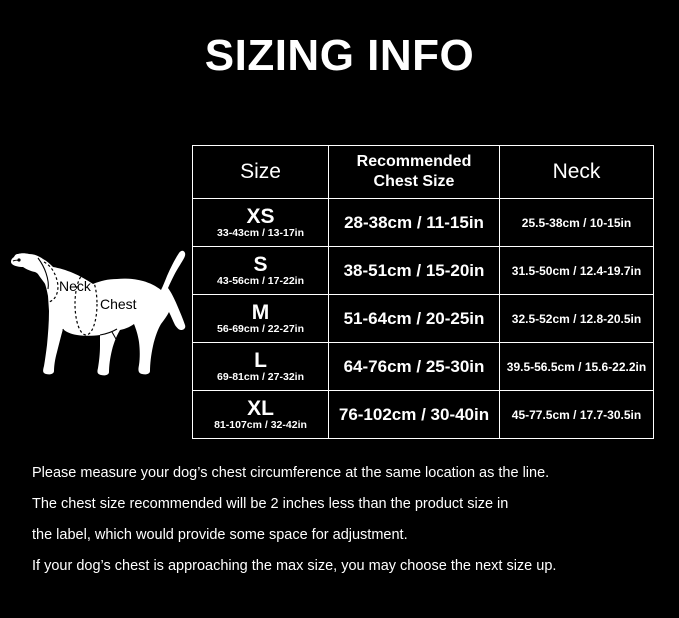 This screenshot has height=618, width=679. What do you see at coordinates (19, 260) in the screenshot?
I see `dog-eye` at bounding box center [19, 260].